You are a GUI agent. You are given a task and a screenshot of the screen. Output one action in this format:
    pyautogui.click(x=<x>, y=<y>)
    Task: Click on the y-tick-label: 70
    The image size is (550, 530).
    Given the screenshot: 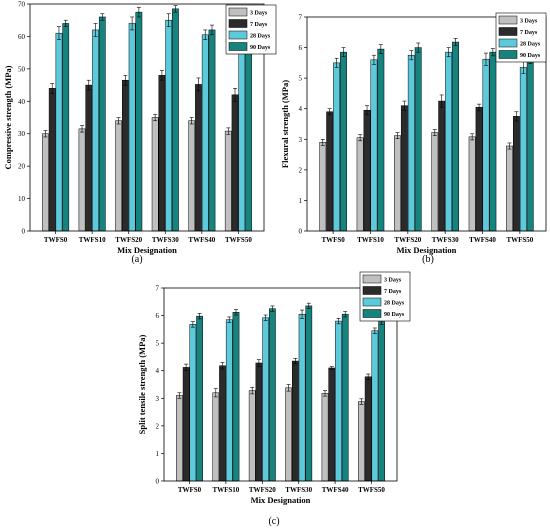 What is the action you would take?
    pyautogui.click(x=22, y=5)
    